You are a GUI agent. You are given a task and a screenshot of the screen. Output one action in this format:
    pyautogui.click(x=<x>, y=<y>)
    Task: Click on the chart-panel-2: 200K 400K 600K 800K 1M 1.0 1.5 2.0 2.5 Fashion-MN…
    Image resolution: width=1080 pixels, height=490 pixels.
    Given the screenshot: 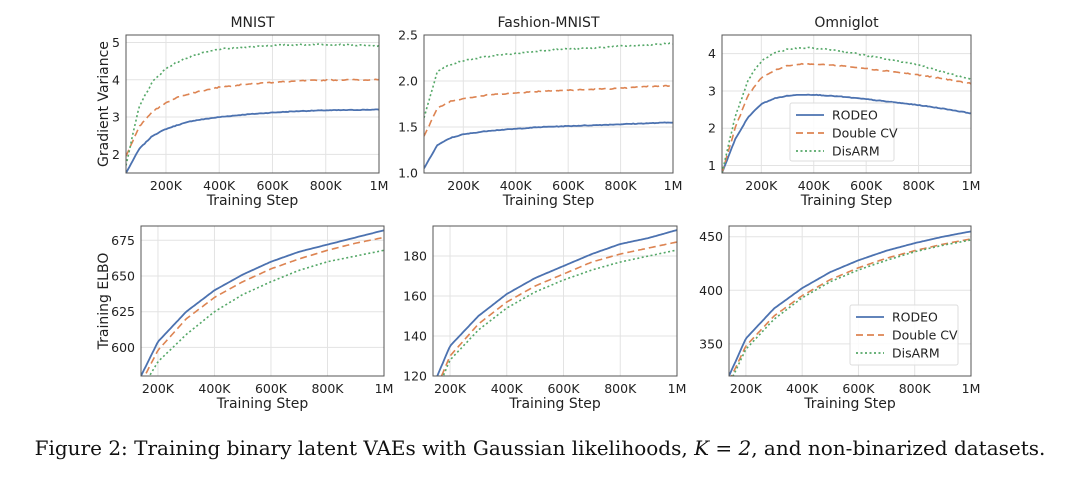 What is the action you would take?
    pyautogui.click(x=540, y=112)
    